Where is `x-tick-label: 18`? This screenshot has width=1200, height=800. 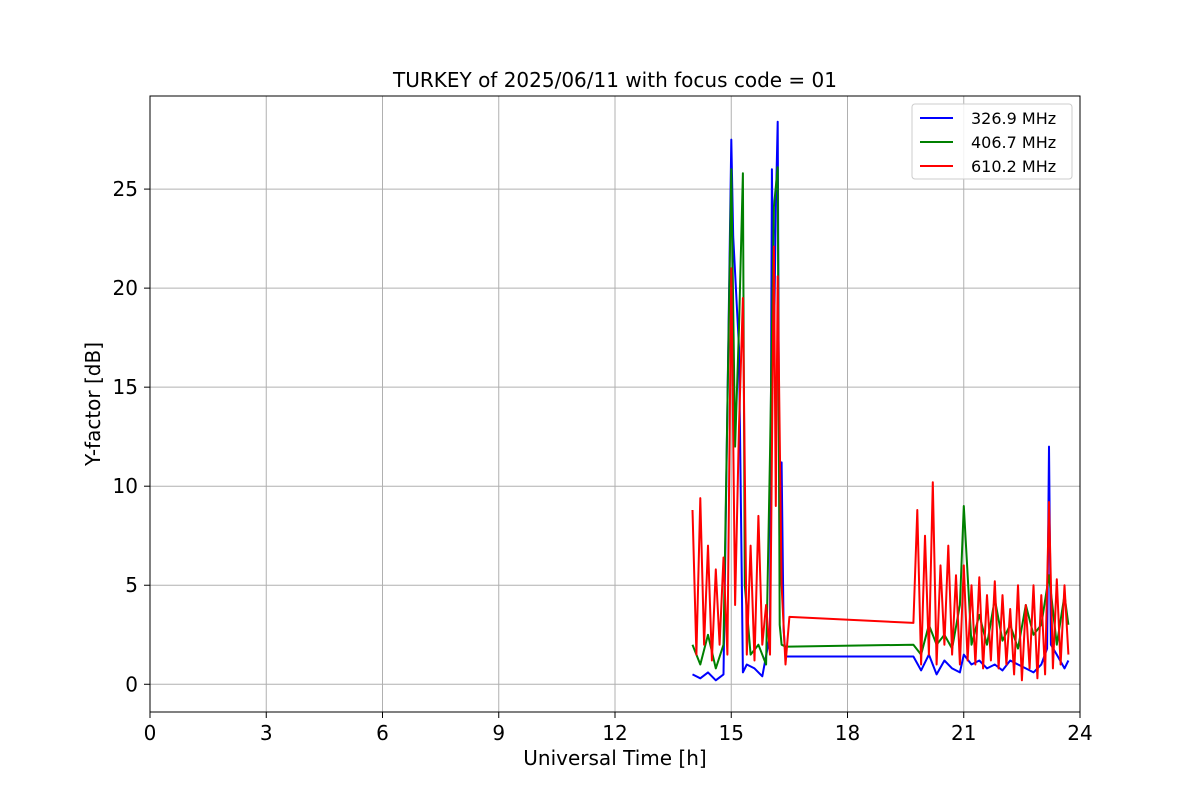 x-tick-label: 18 is located at coordinates (847, 733).